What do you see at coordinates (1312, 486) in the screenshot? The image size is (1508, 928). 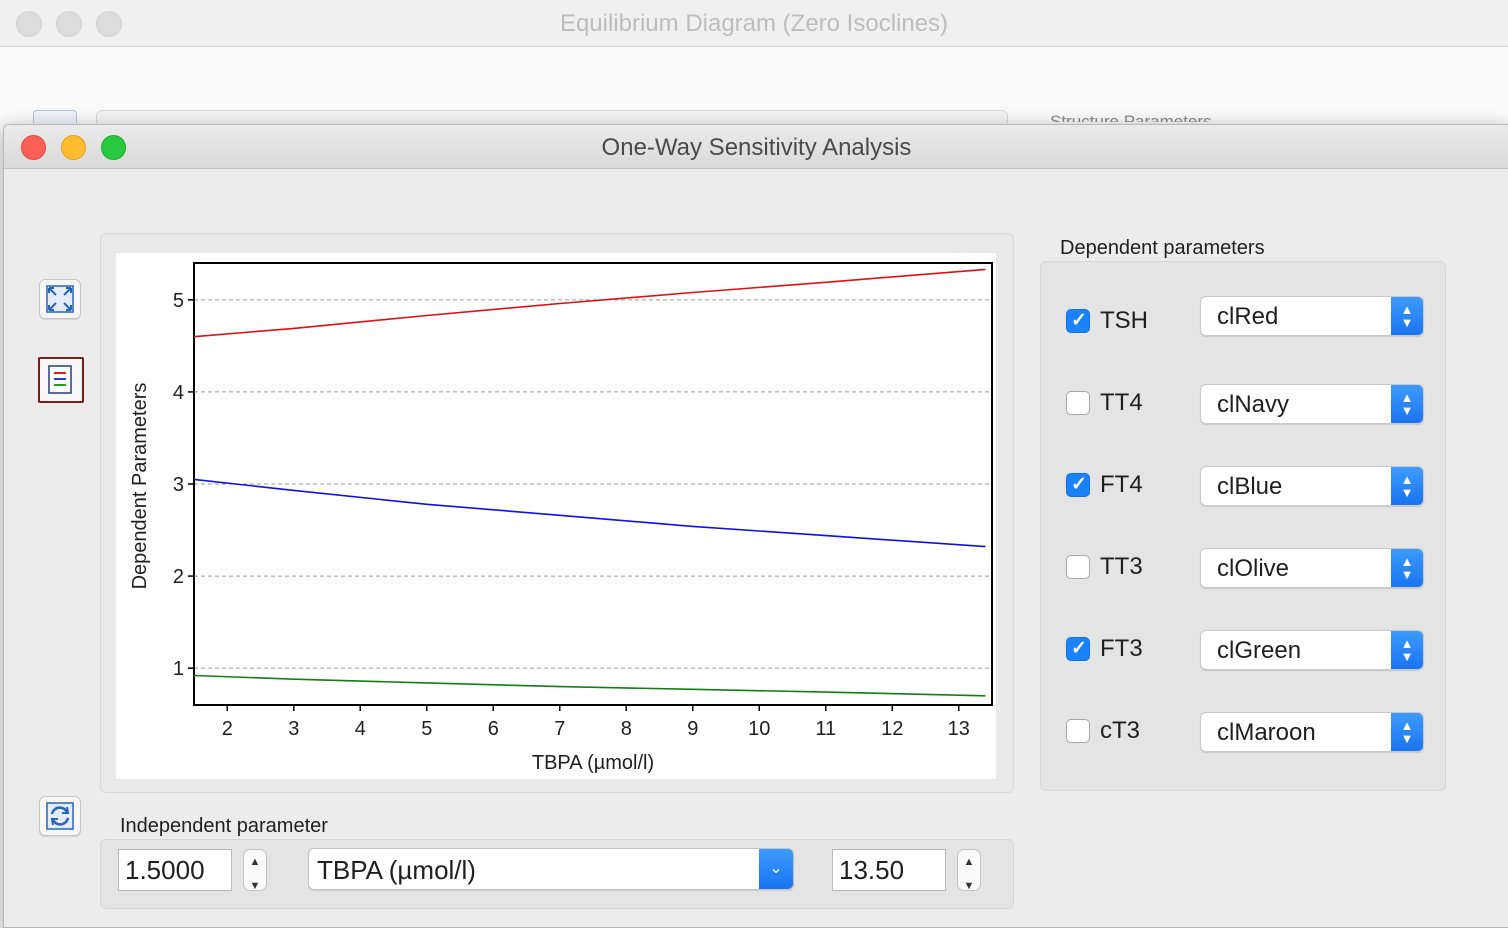 I see `ft4-color-select: clBlue ▲ ▼` at bounding box center [1312, 486].